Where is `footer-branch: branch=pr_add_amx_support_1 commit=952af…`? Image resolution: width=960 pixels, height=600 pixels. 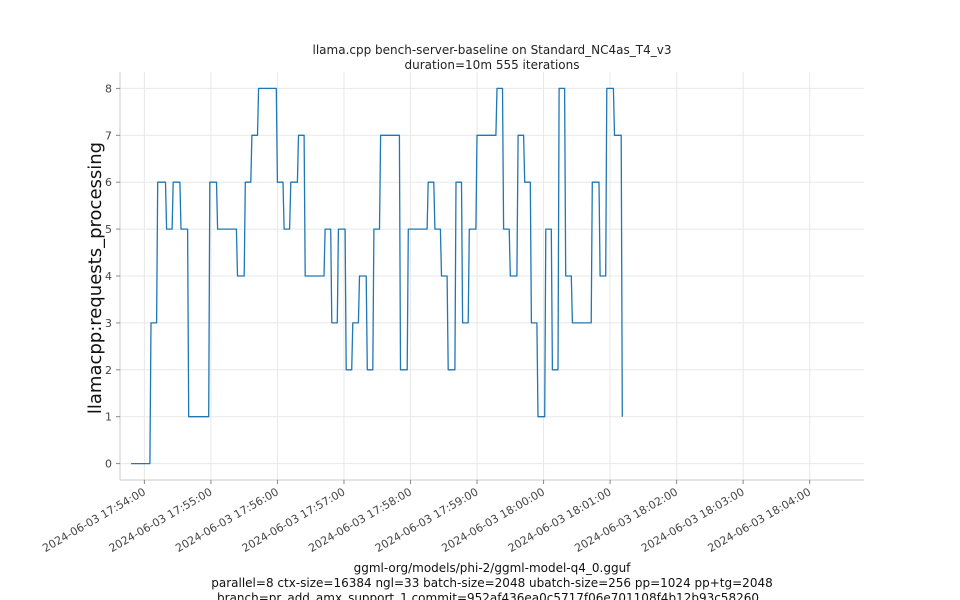
footer-branch: branch=pr_add_amx_support_1 commit=952af… is located at coordinates (488, 595).